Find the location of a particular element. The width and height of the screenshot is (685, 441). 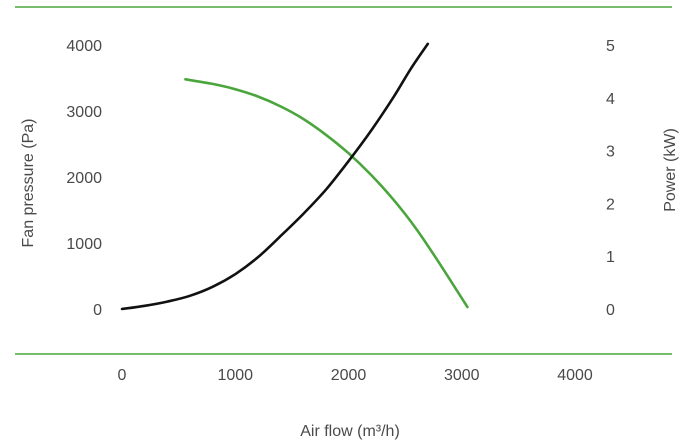

x-axis-label: Air flow (m³/h) is located at coordinates (350, 431).